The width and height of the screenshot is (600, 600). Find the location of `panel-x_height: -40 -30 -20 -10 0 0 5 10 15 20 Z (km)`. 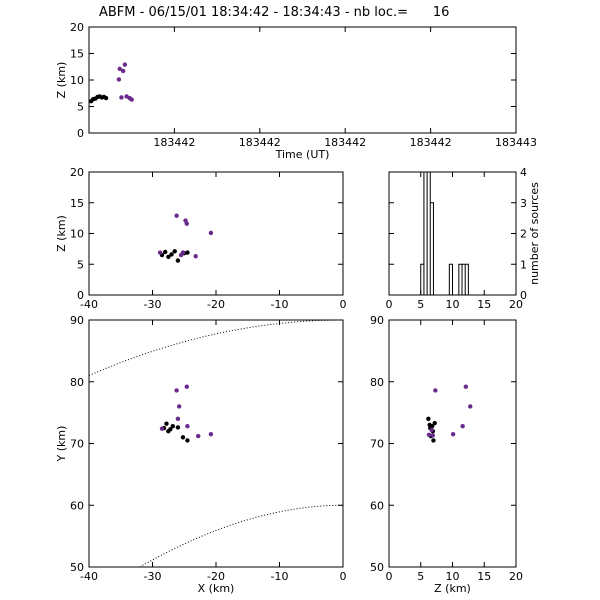

panel-x_height: -40 -30 -20 -10 0 0 5 10 15 20 Z (km) is located at coordinates (201, 238).